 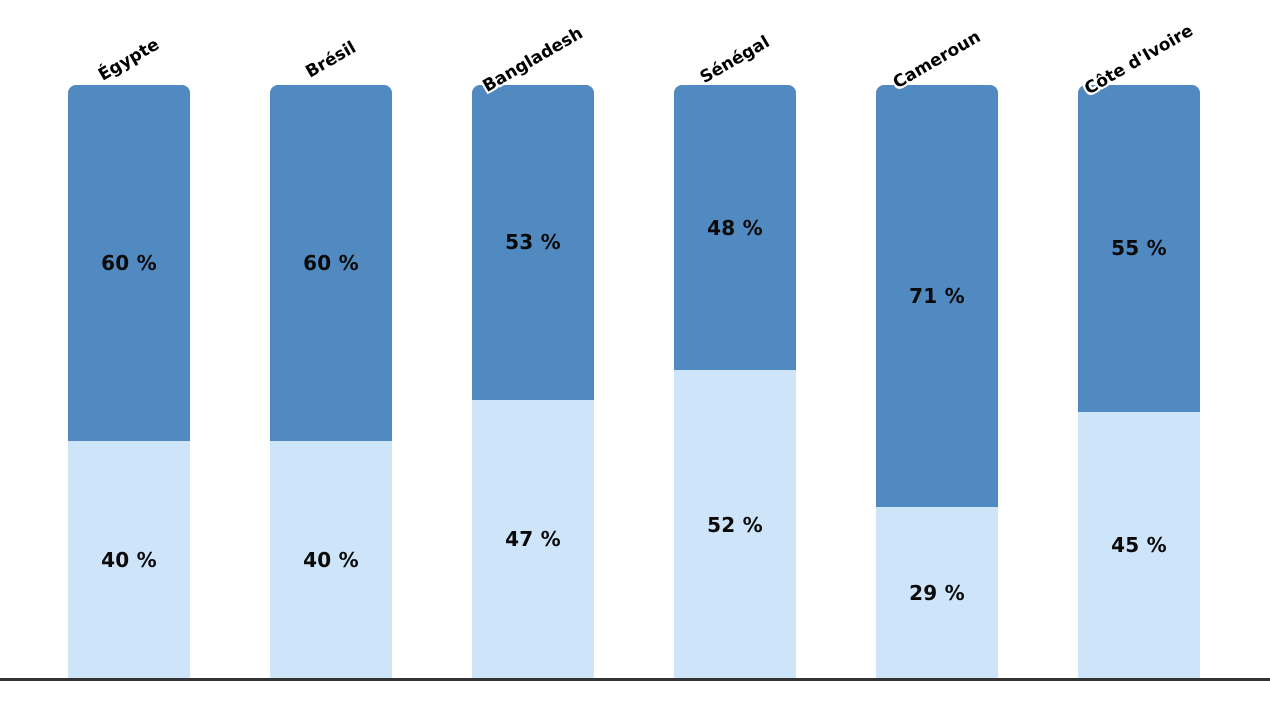 I want to click on segment-value-label: 52 %, so click(x=735, y=524).